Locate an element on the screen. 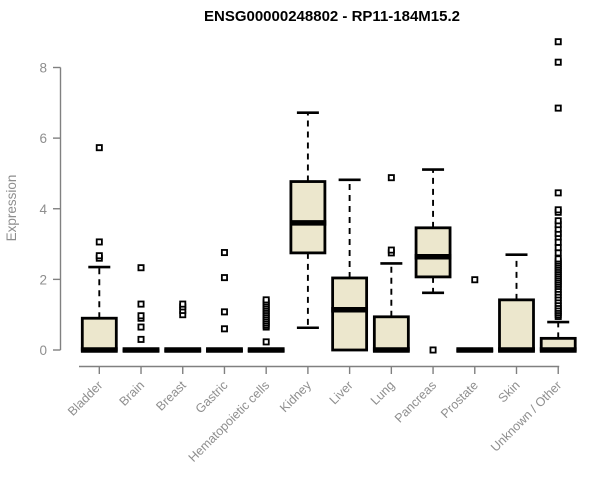 The height and width of the screenshot is (500, 600). y-tick-label: 0 is located at coordinates (43, 350).